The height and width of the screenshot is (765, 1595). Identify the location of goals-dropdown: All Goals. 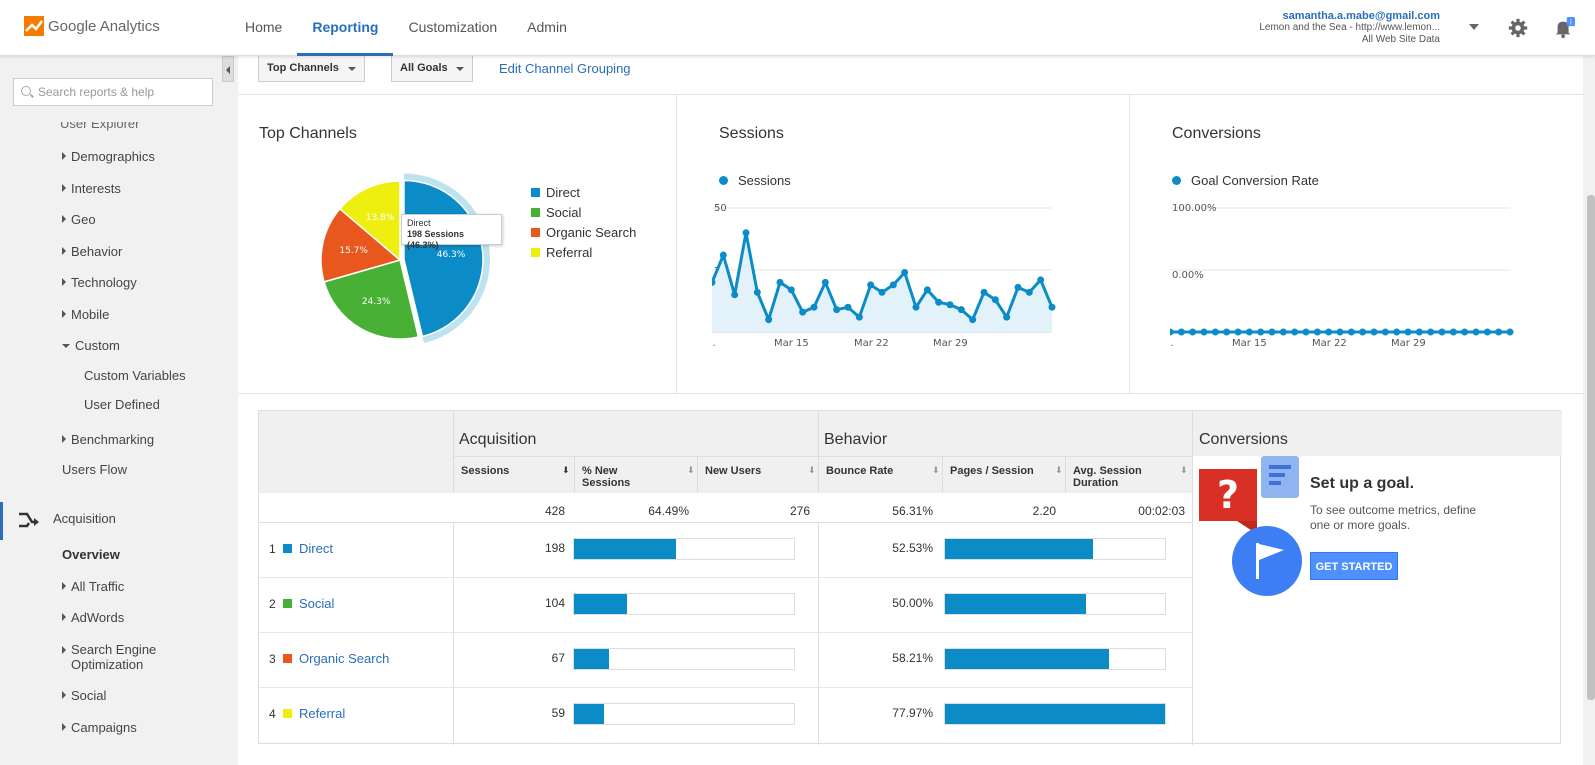
(432, 68).